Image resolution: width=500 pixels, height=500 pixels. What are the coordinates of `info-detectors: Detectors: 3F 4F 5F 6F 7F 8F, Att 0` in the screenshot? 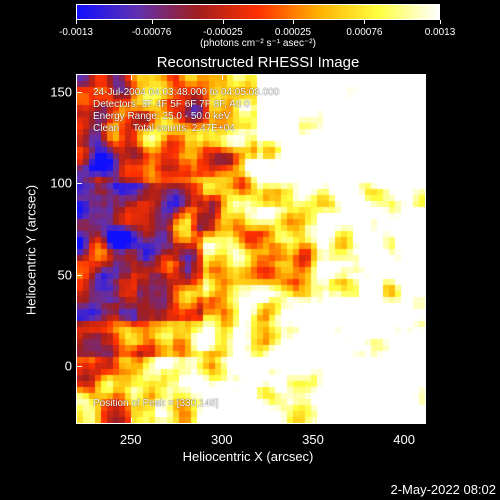 It's located at (171, 104).